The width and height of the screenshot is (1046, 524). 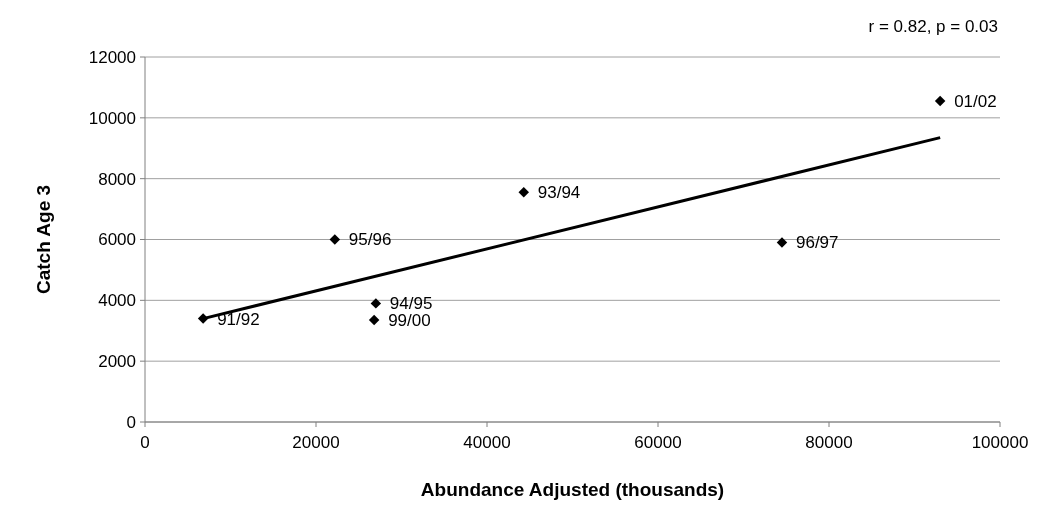 What do you see at coordinates (829, 442) in the screenshot?
I see `x-tick-label: 80000` at bounding box center [829, 442].